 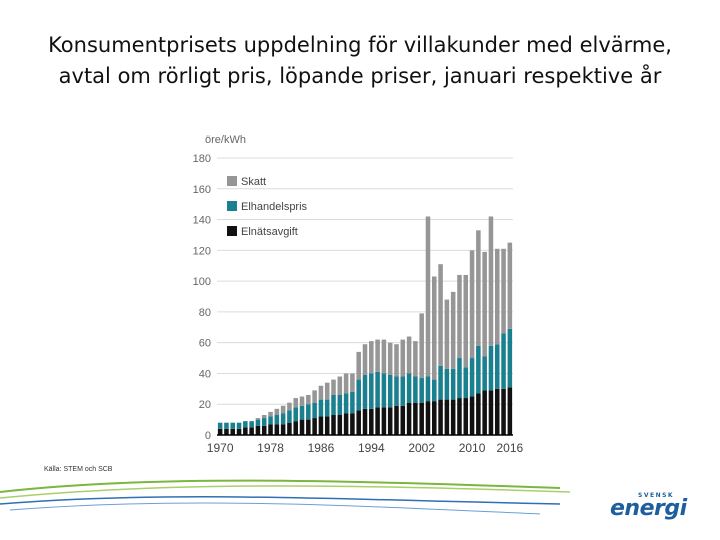 I want to click on bar-elnätsavgift-1983, so click(x=302, y=427).